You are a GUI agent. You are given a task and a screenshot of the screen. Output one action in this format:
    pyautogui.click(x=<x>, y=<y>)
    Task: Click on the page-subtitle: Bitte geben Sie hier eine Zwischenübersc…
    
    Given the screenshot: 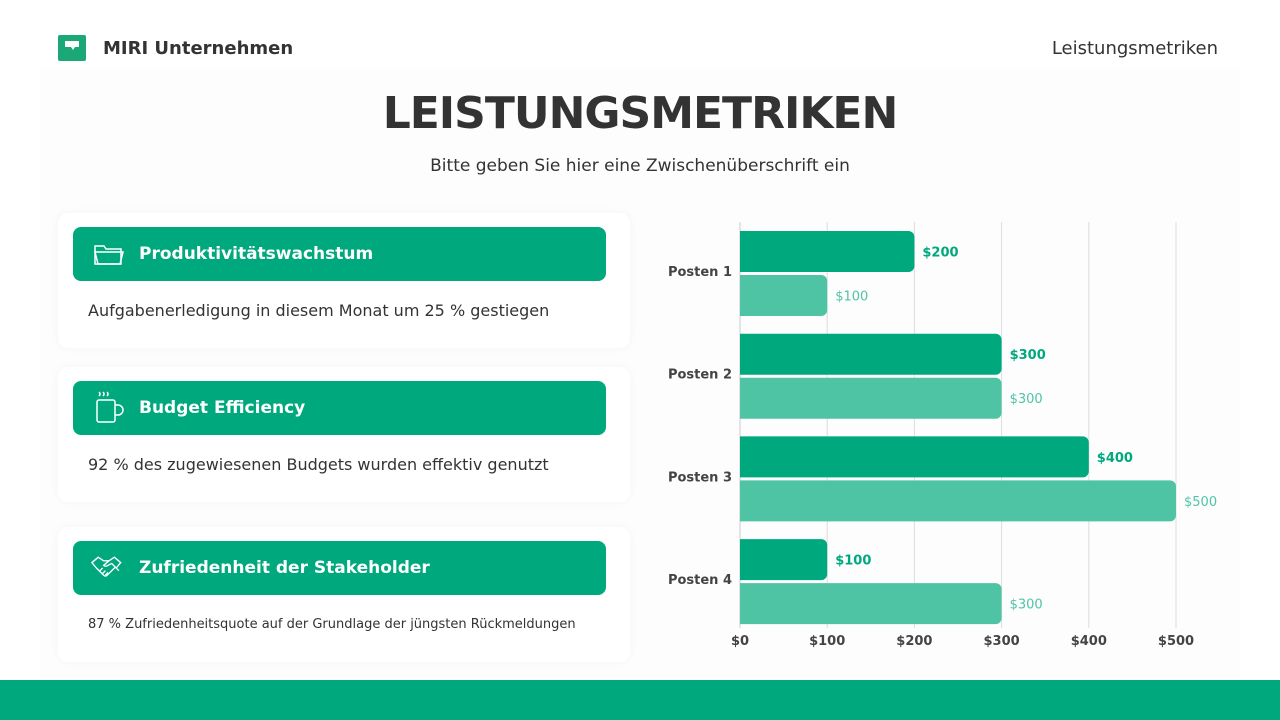 What is the action you would take?
    pyautogui.click(x=640, y=166)
    